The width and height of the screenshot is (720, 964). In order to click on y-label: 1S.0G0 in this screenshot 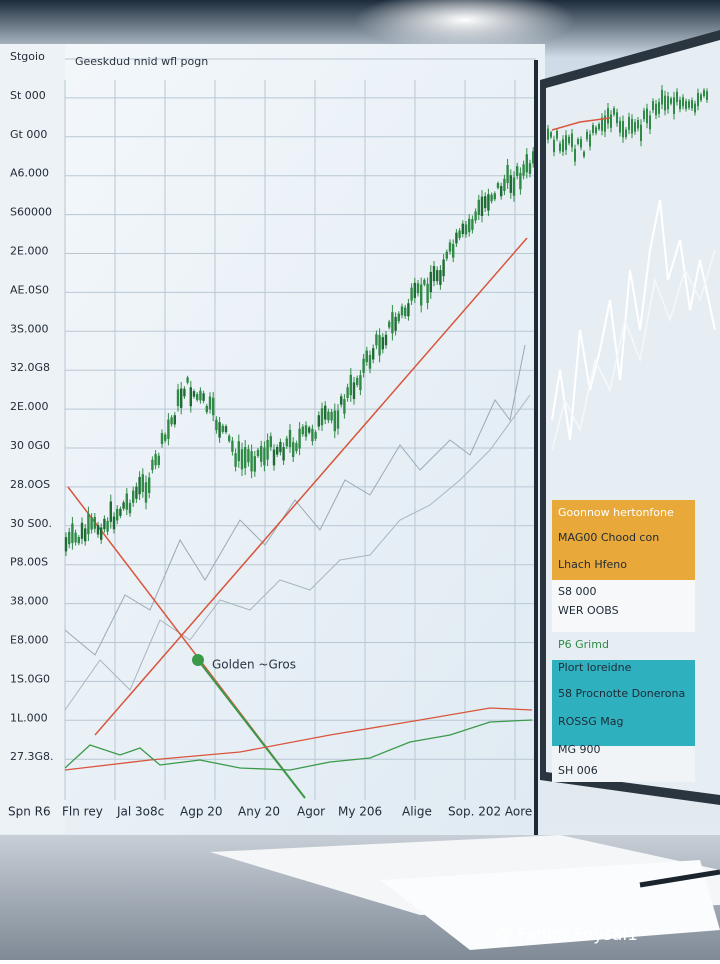, I will do `click(30, 678)`.